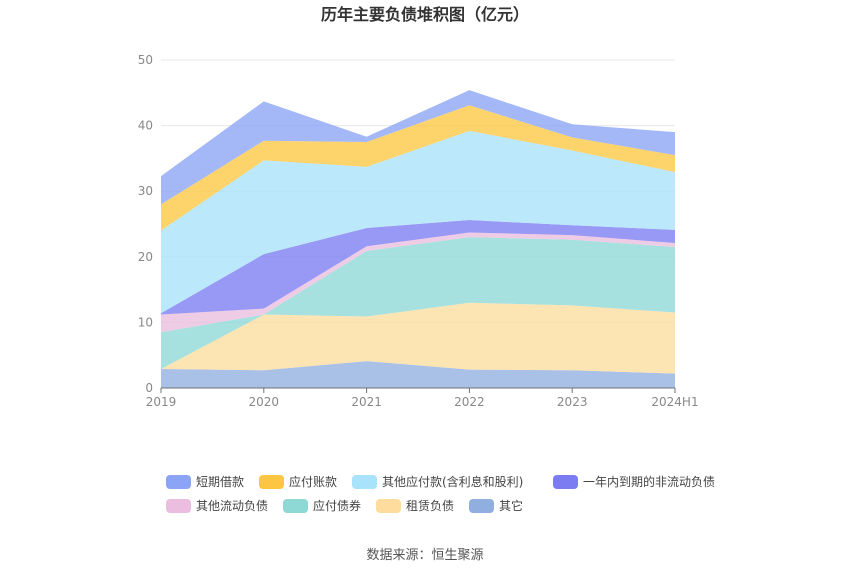  Describe the element at coordinates (572, 402) in the screenshot. I see `x-tick-label: 2023` at that location.